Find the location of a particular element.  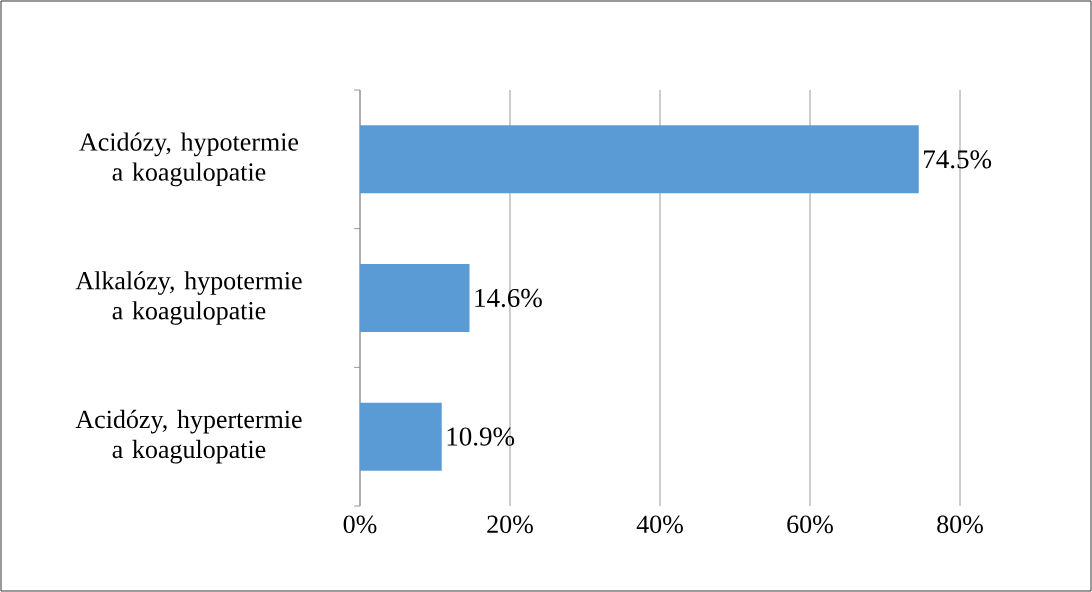

data-label: 10.9% is located at coordinates (481, 436).